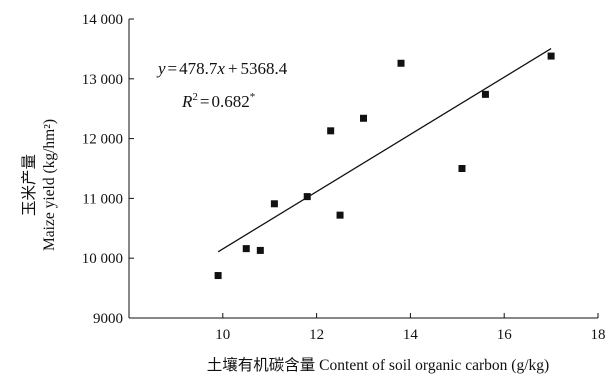 The height and width of the screenshot is (379, 606). I want to click on r-var: R, so click(187, 101).